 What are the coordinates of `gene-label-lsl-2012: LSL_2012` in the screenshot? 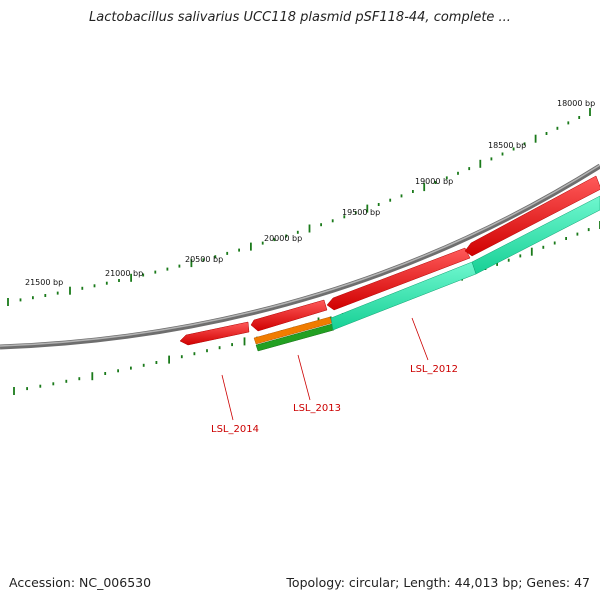 It's located at (434, 369).